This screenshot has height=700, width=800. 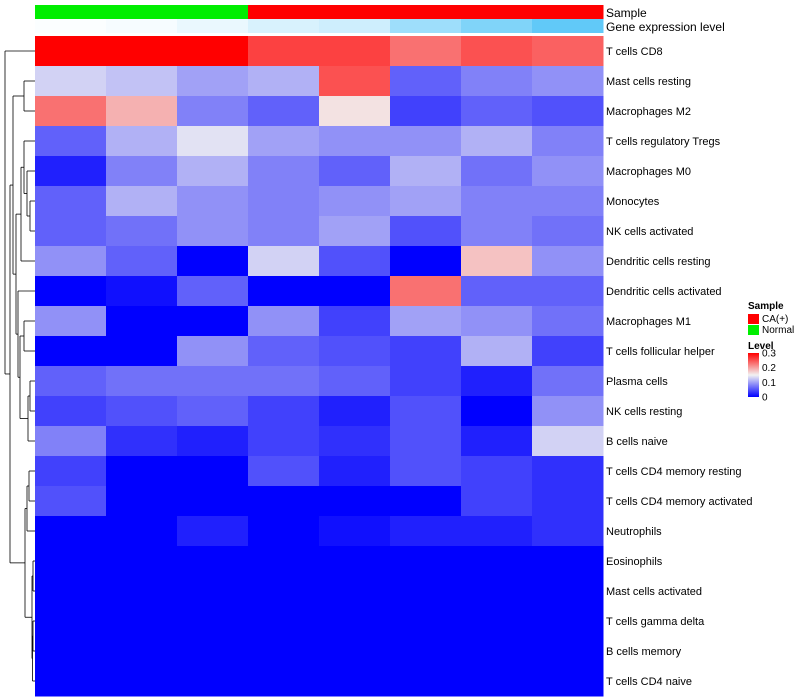 I want to click on row-label: Macrophages M1, so click(x=648, y=322).